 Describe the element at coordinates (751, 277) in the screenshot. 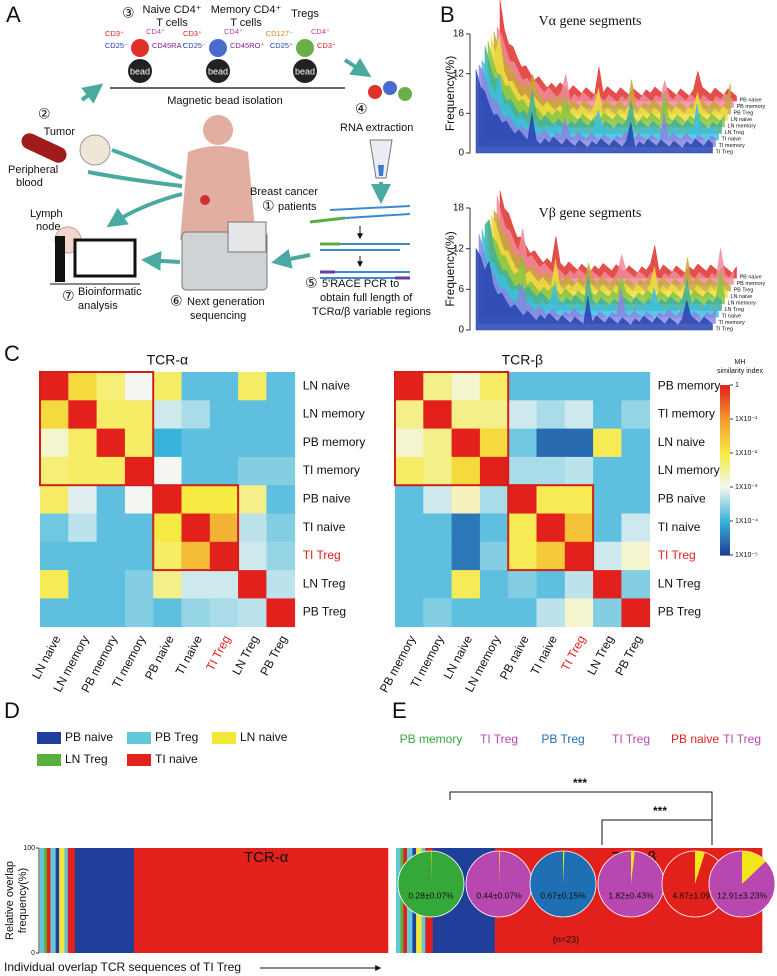

I see `legend-label: PB naive` at that location.